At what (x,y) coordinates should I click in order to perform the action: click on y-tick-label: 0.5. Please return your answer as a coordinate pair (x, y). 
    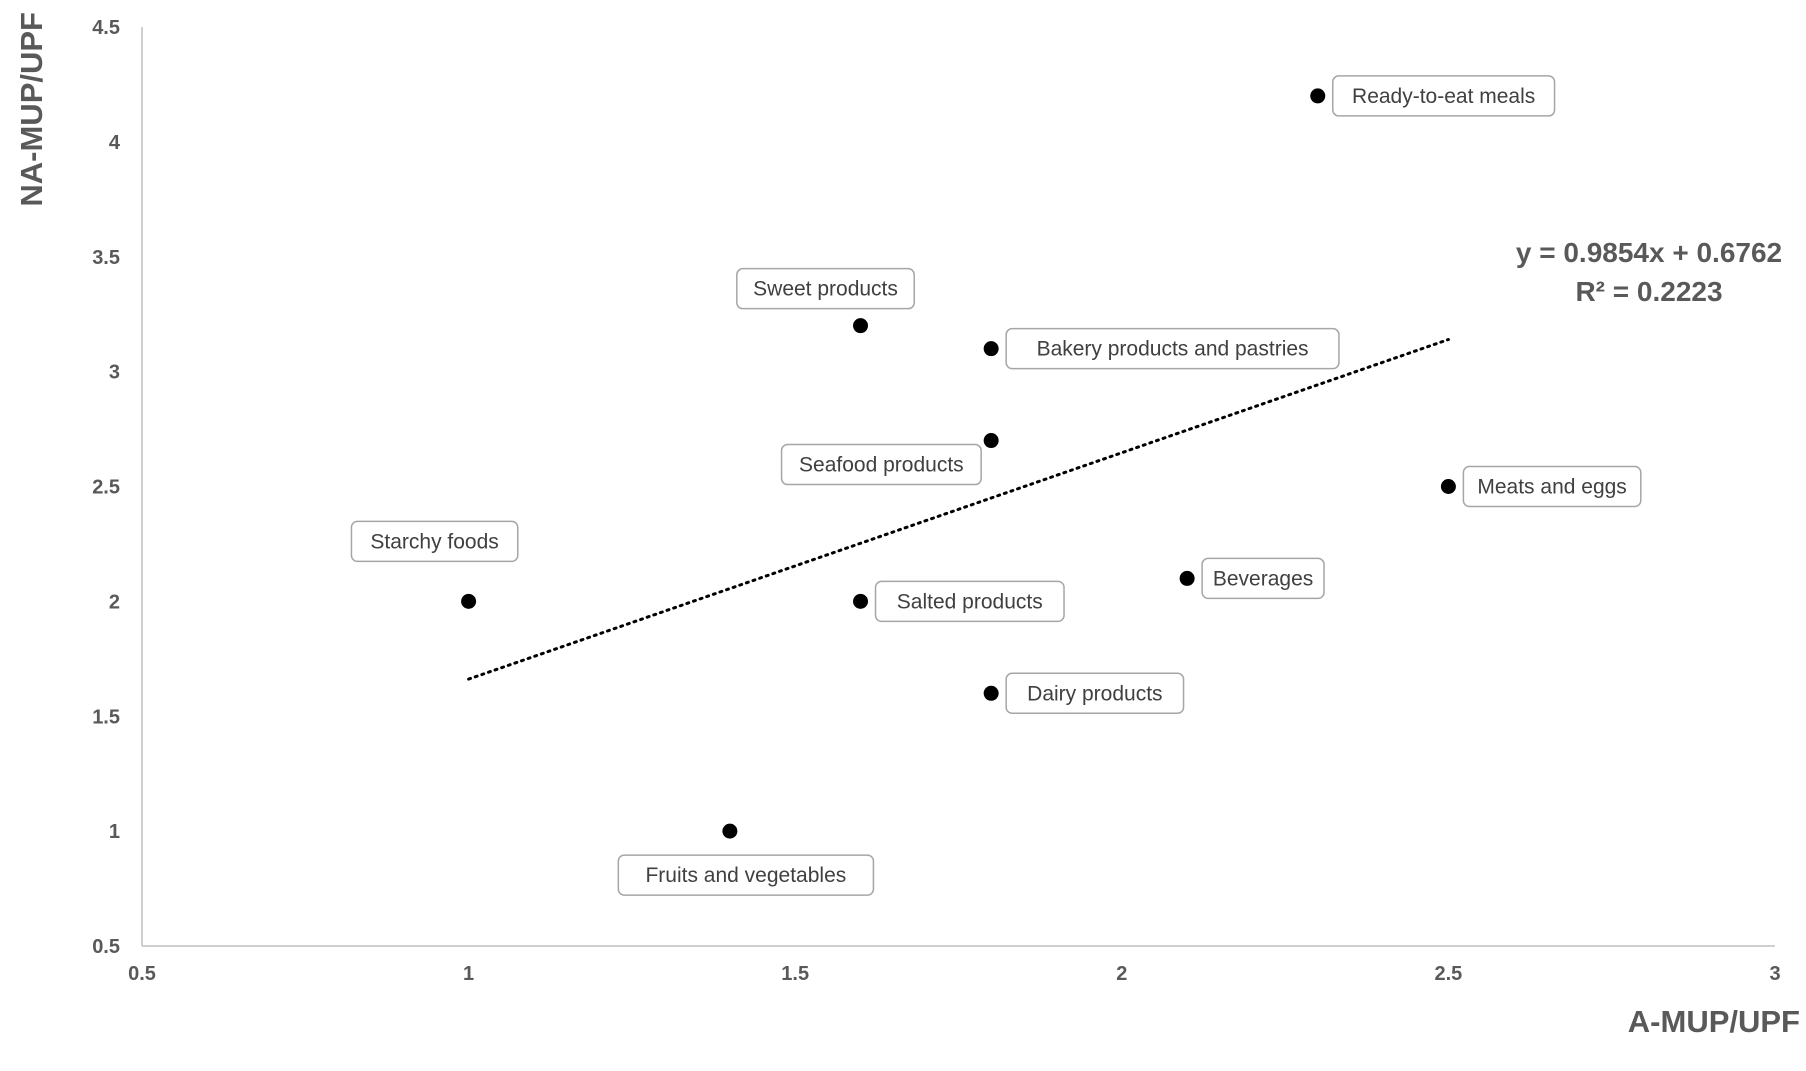
    Looking at the image, I should click on (106, 947).